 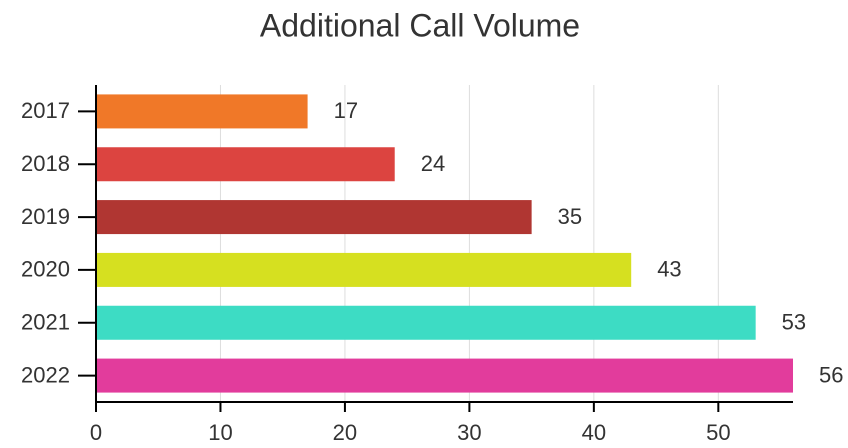 I want to click on data-label: 53, so click(x=794, y=322).